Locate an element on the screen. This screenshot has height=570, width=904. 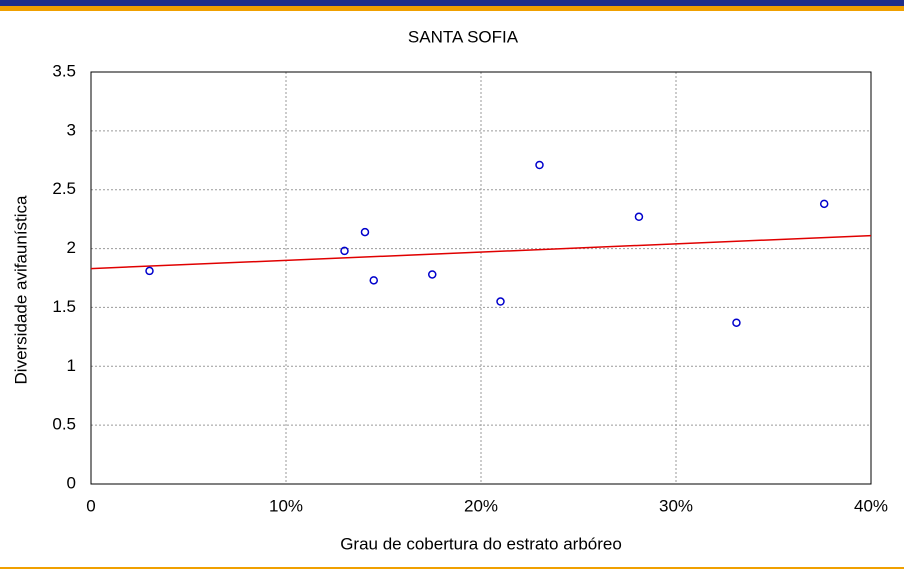
x-axis-label: Grau de cobertura do estrato arbóreo is located at coordinates (481, 543).